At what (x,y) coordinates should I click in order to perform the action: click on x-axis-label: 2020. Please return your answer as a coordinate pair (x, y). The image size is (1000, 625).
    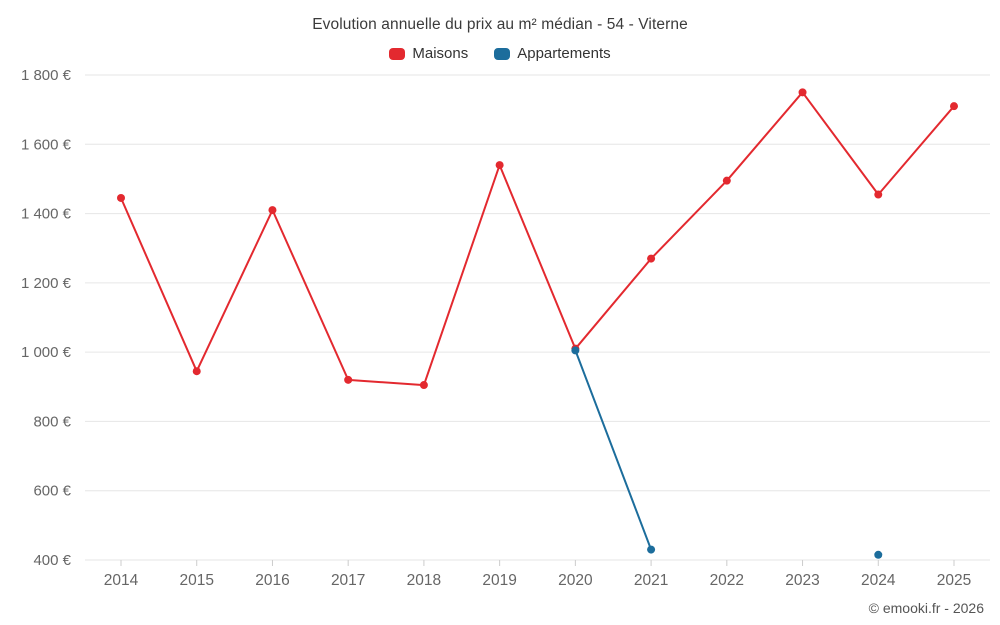
    Looking at the image, I should click on (575, 580).